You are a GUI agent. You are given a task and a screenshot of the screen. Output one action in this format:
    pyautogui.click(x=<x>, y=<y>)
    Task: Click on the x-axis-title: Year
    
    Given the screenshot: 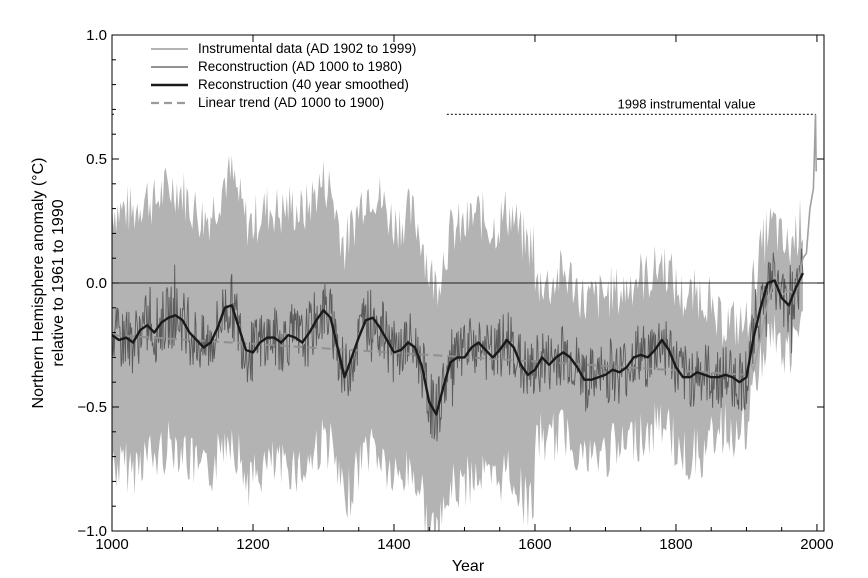 What is the action you would take?
    pyautogui.click(x=468, y=566)
    